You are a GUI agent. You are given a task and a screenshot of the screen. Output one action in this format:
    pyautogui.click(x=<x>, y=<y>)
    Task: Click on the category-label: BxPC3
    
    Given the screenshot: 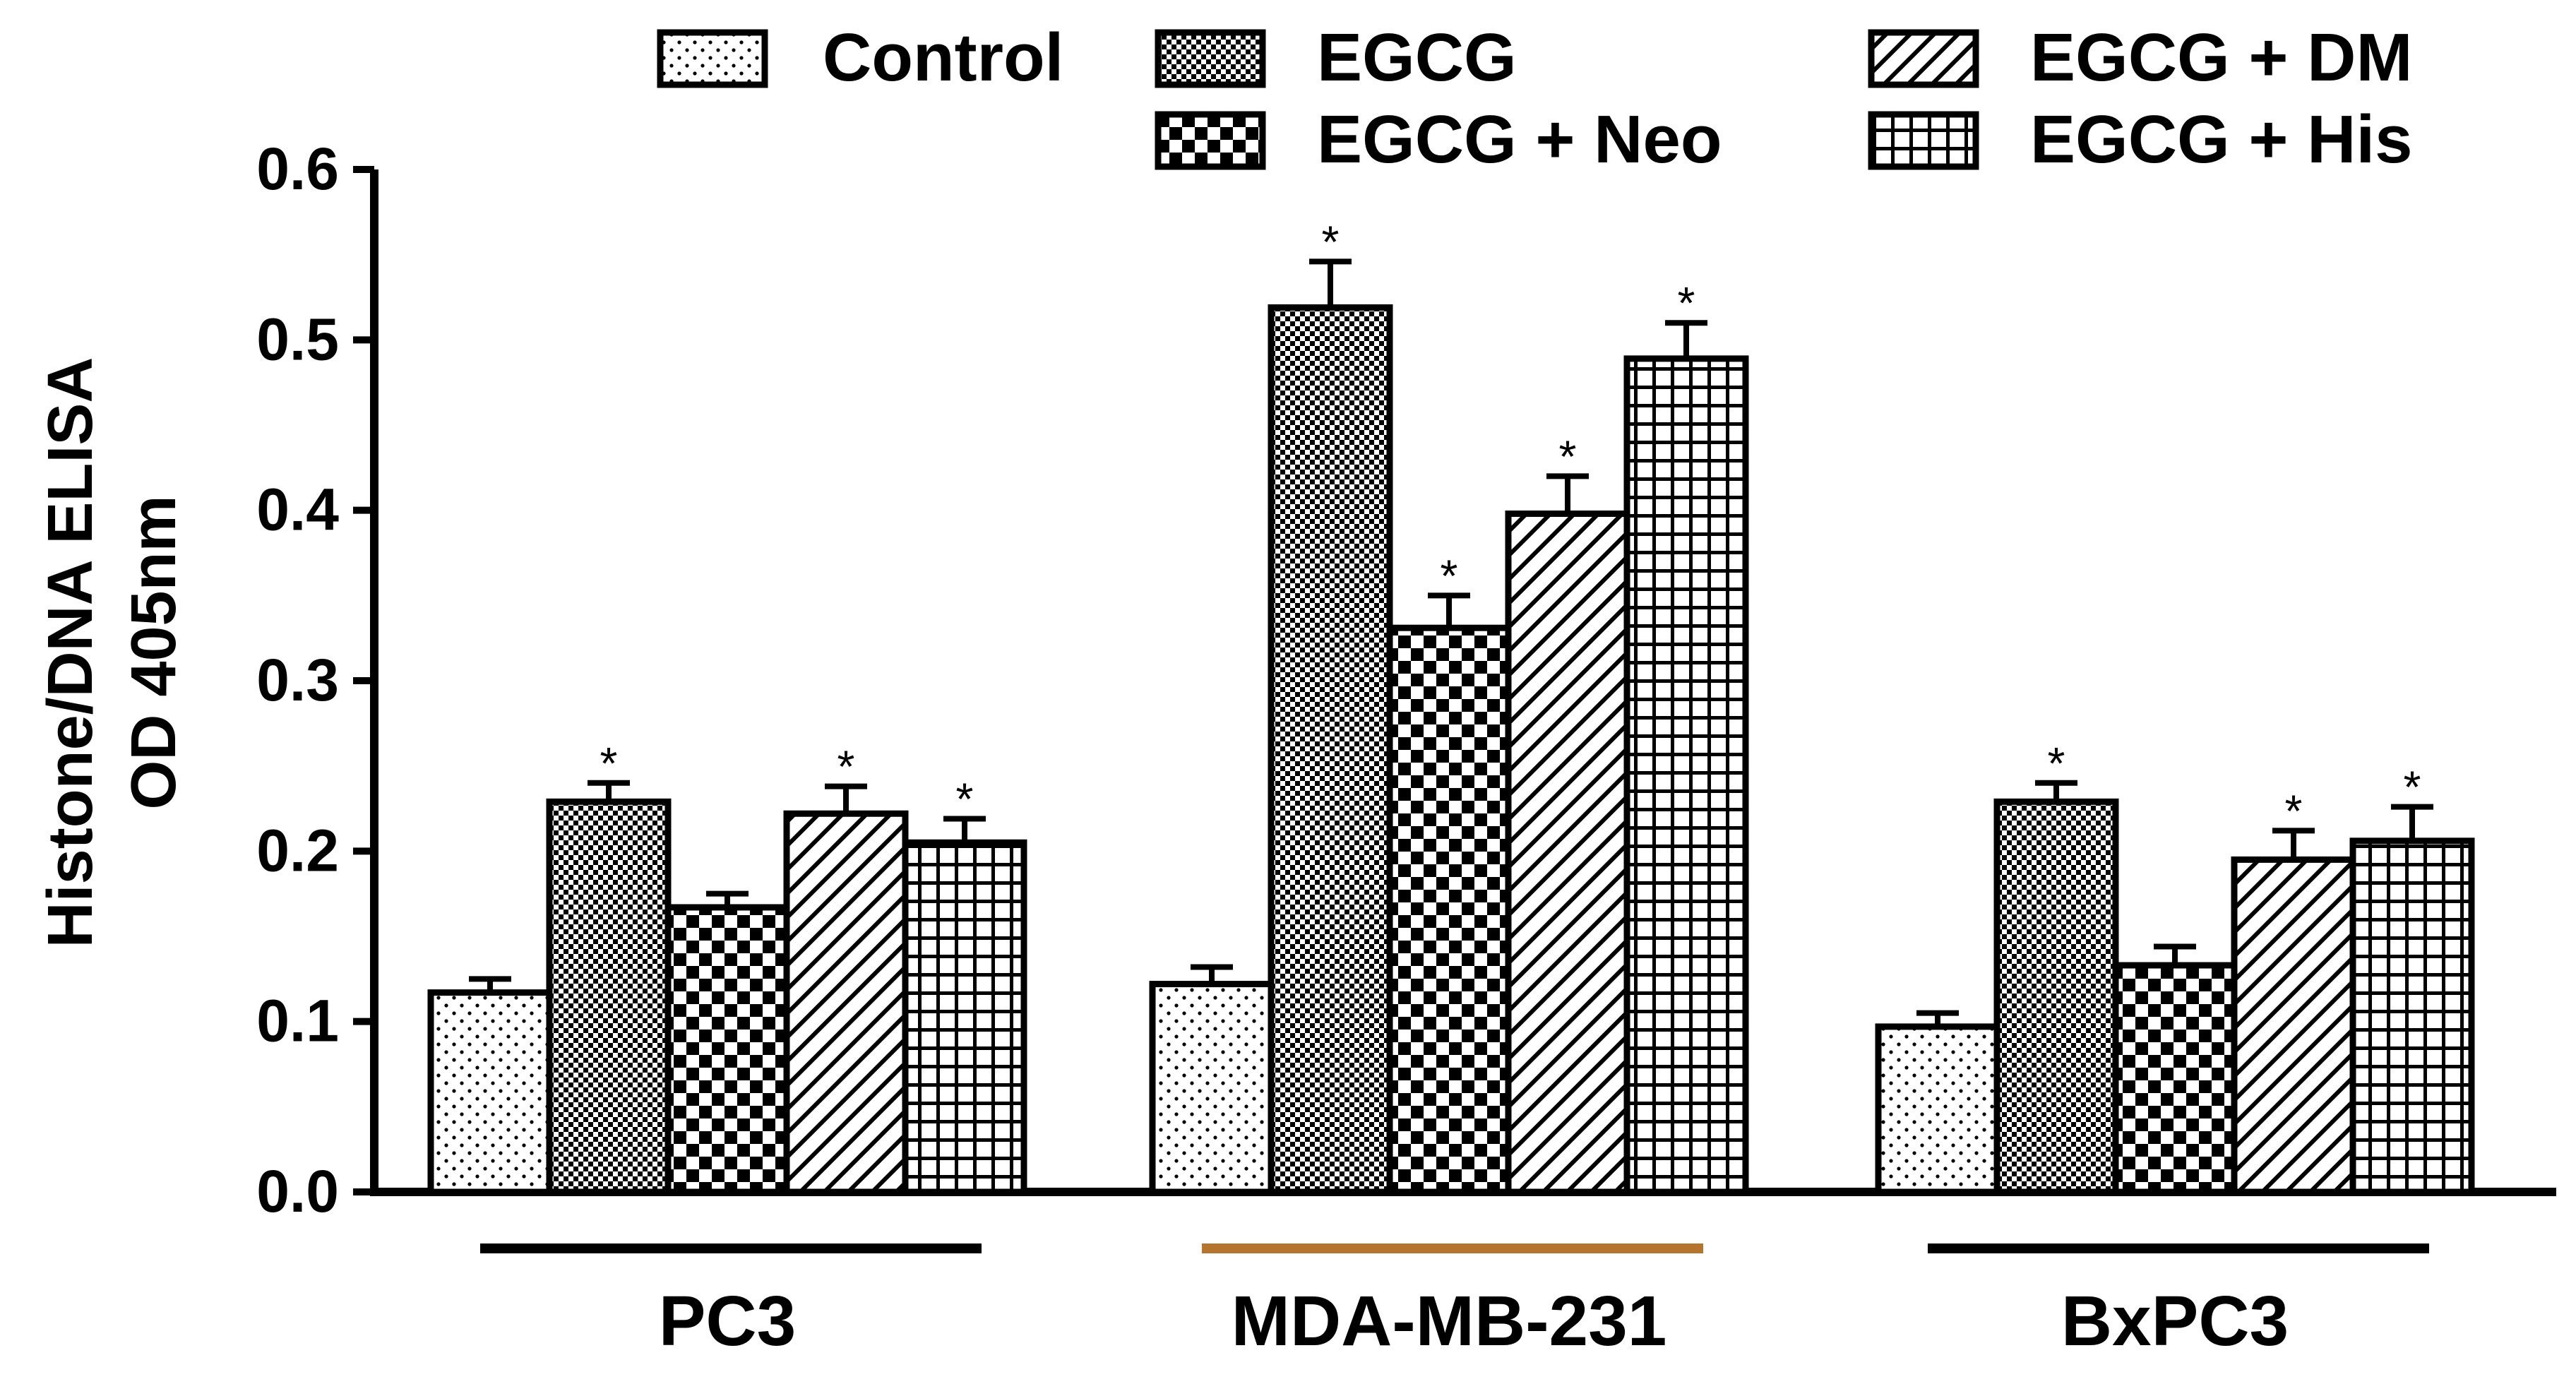 What is the action you would take?
    pyautogui.click(x=2175, y=1322)
    